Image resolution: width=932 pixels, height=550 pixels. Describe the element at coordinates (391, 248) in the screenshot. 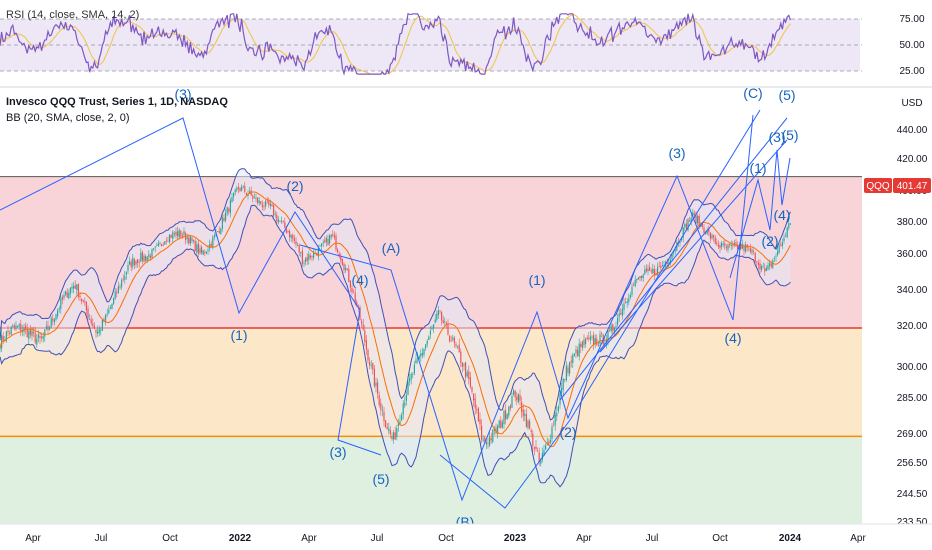

I see `wave-label: (A)` at that location.